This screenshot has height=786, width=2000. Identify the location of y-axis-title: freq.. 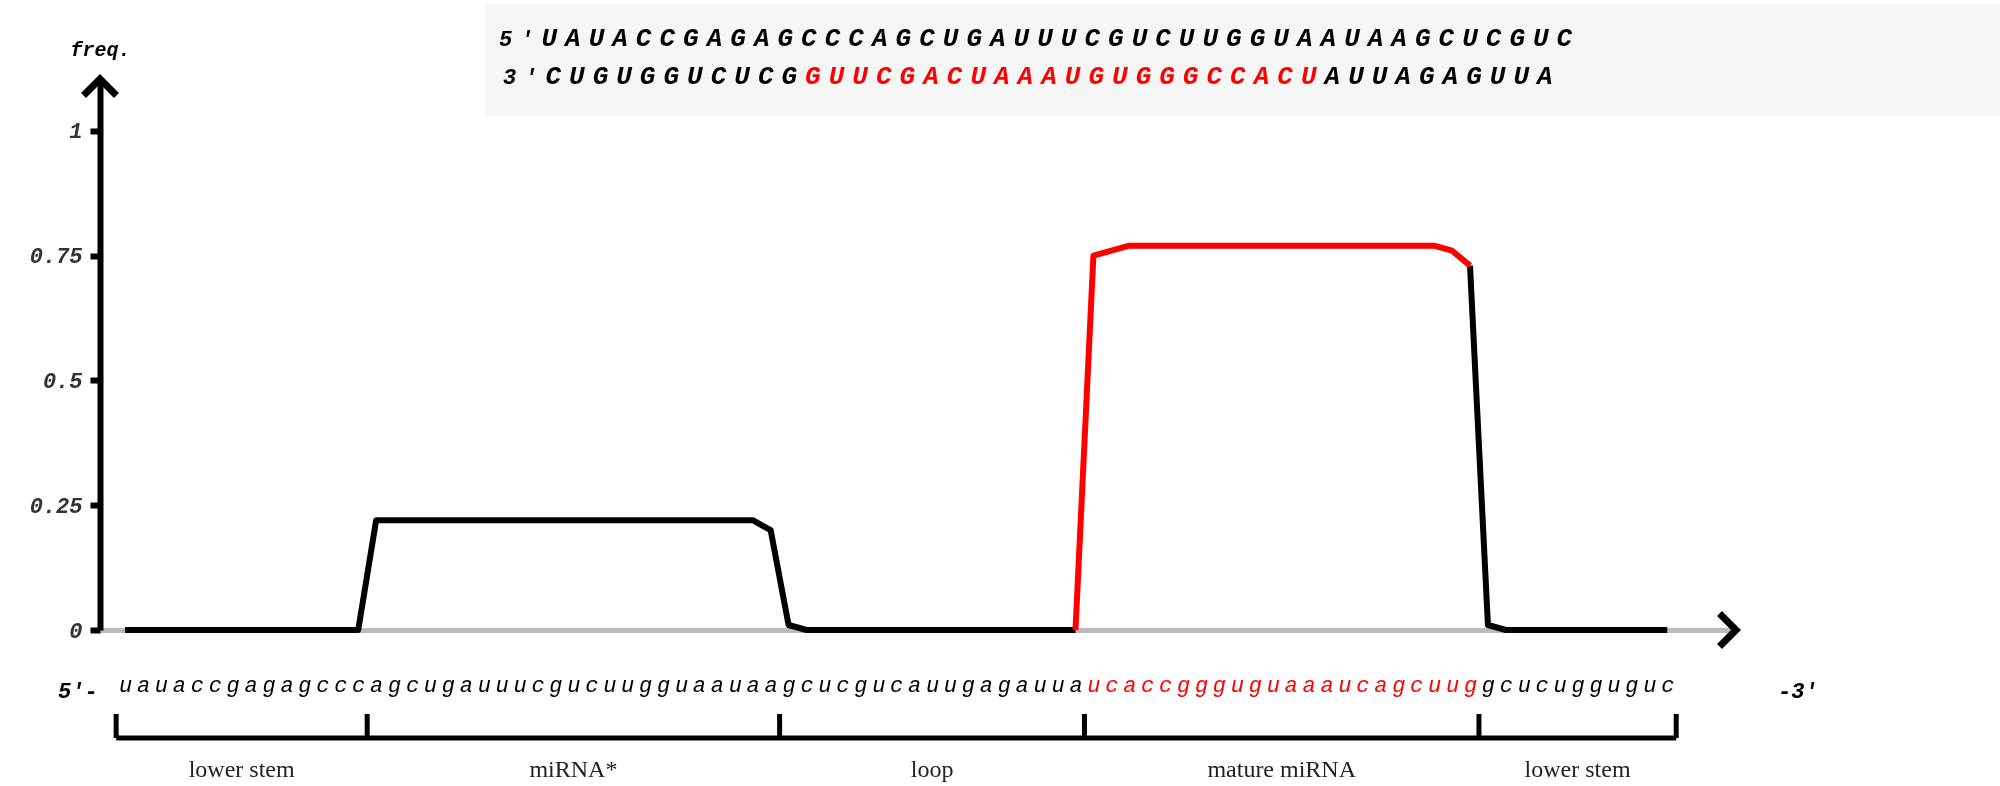
(100, 50).